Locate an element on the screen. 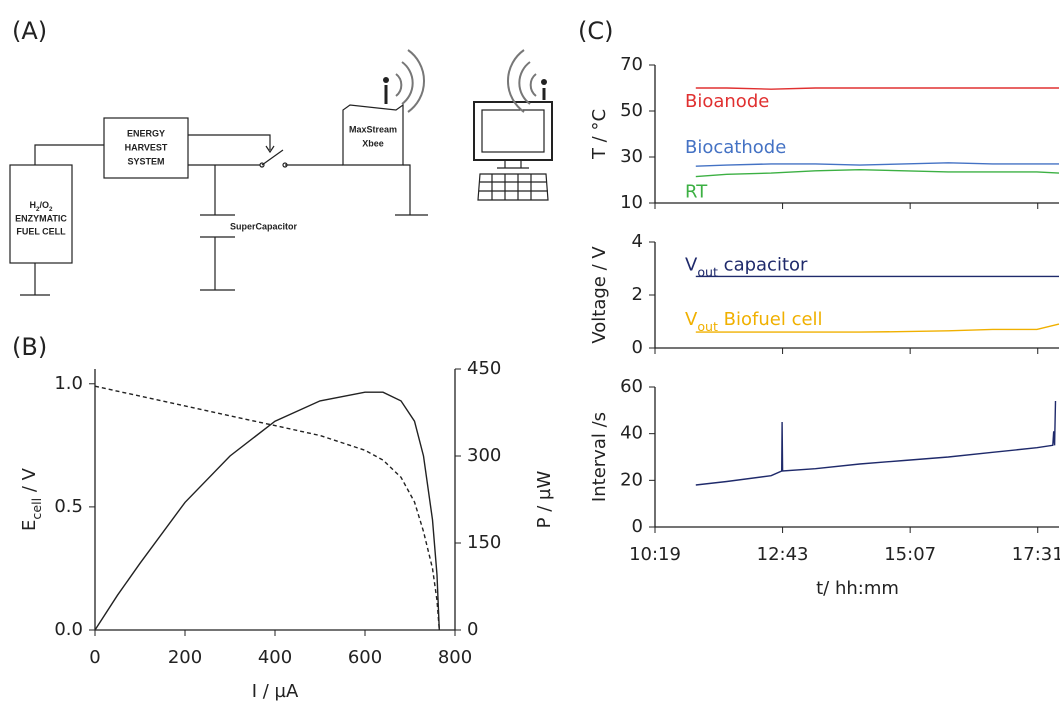 This screenshot has height=702, width=1060. x-tick-label: 200 is located at coordinates (185, 657).